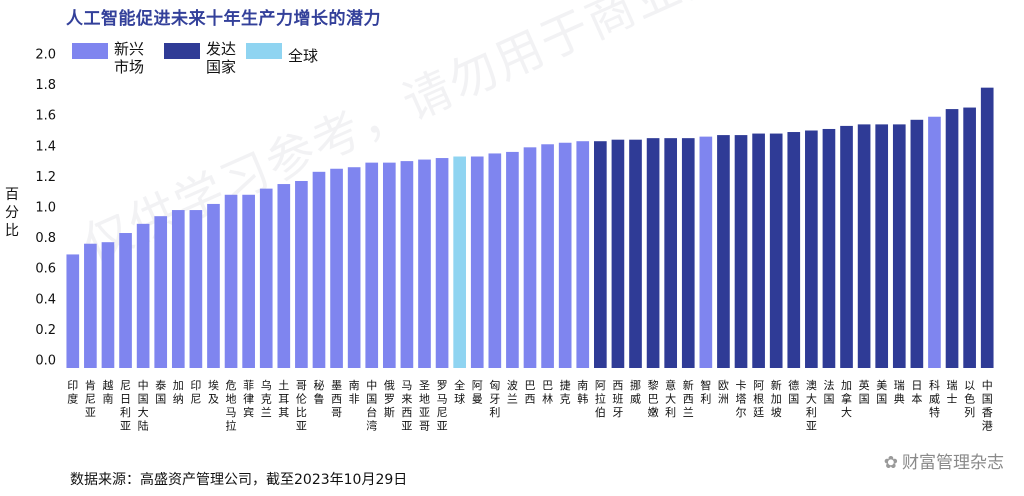 The height and width of the screenshot is (496, 1024). Describe the element at coordinates (45, 361) in the screenshot. I see `y-tick-label: 0.0` at that location.